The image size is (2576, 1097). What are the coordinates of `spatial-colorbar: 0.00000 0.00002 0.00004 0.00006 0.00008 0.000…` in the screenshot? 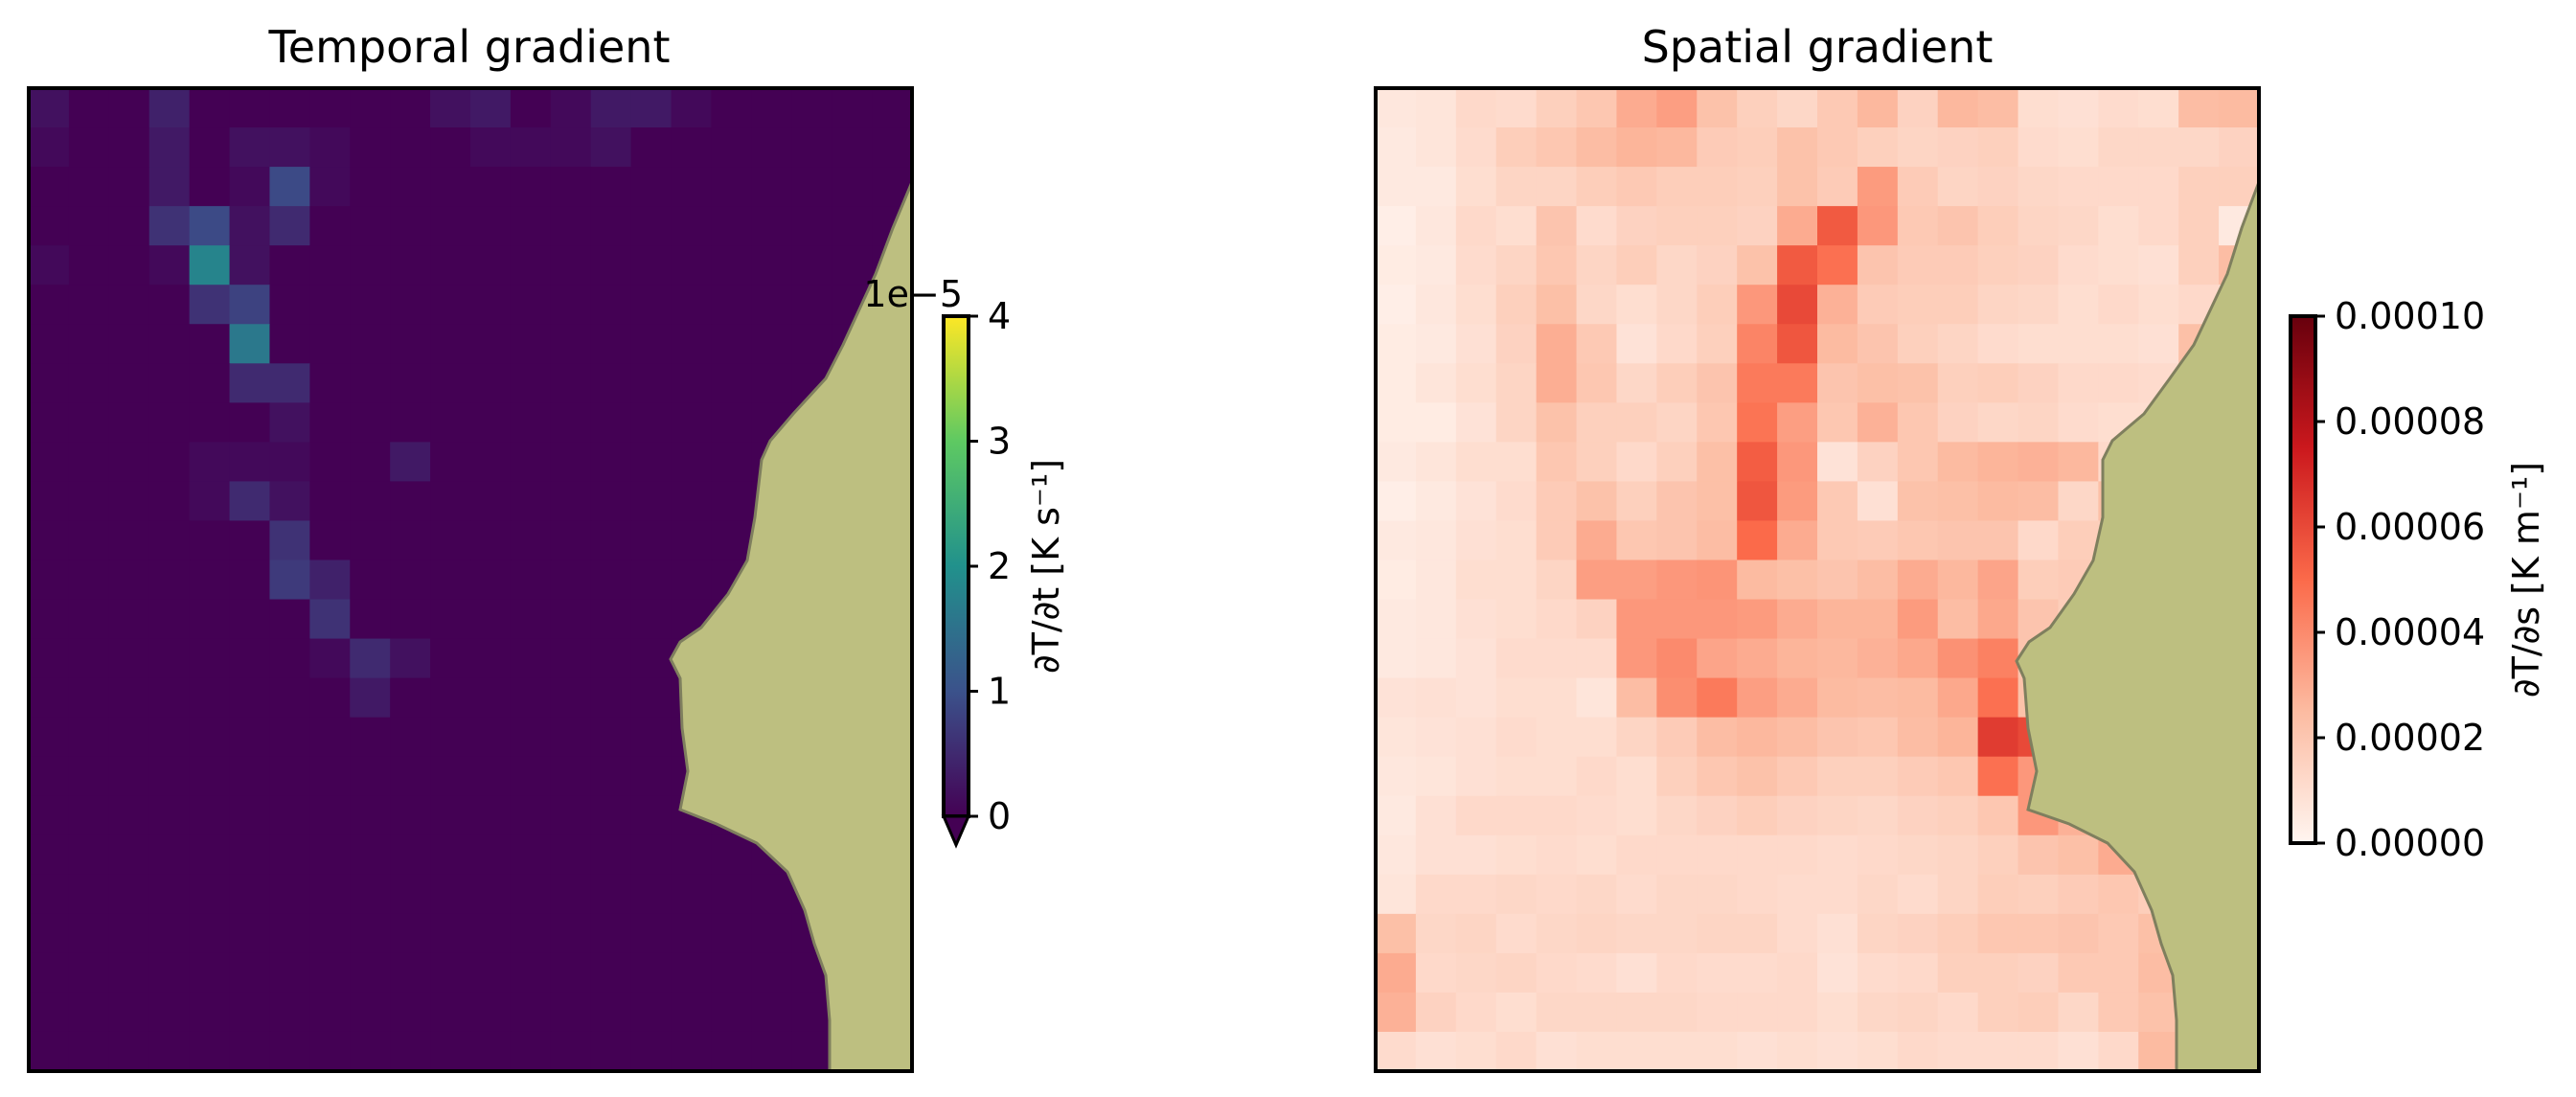 It's located at (2418, 579).